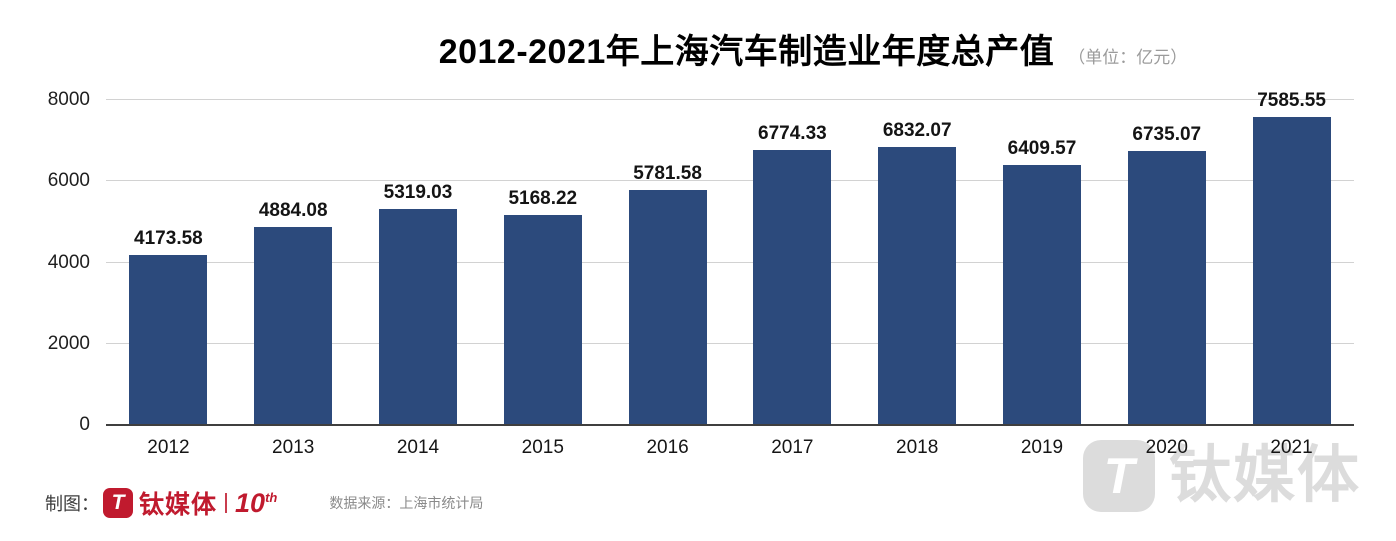  Describe the element at coordinates (293, 447) in the screenshot. I see `x-tick-label-2013: 2013` at that location.